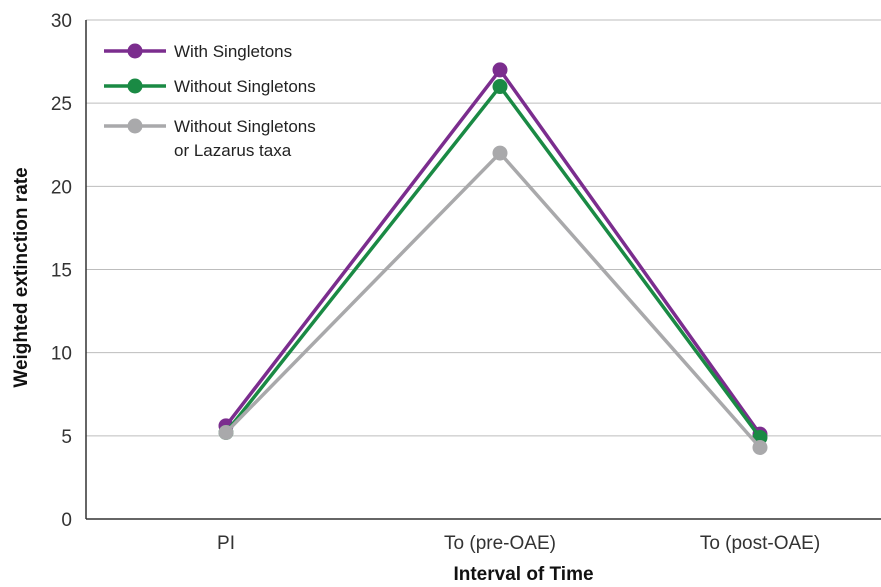 This screenshot has width=881, height=587. Describe the element at coordinates (61, 104) in the screenshot. I see `y-tick-label: 25` at that location.